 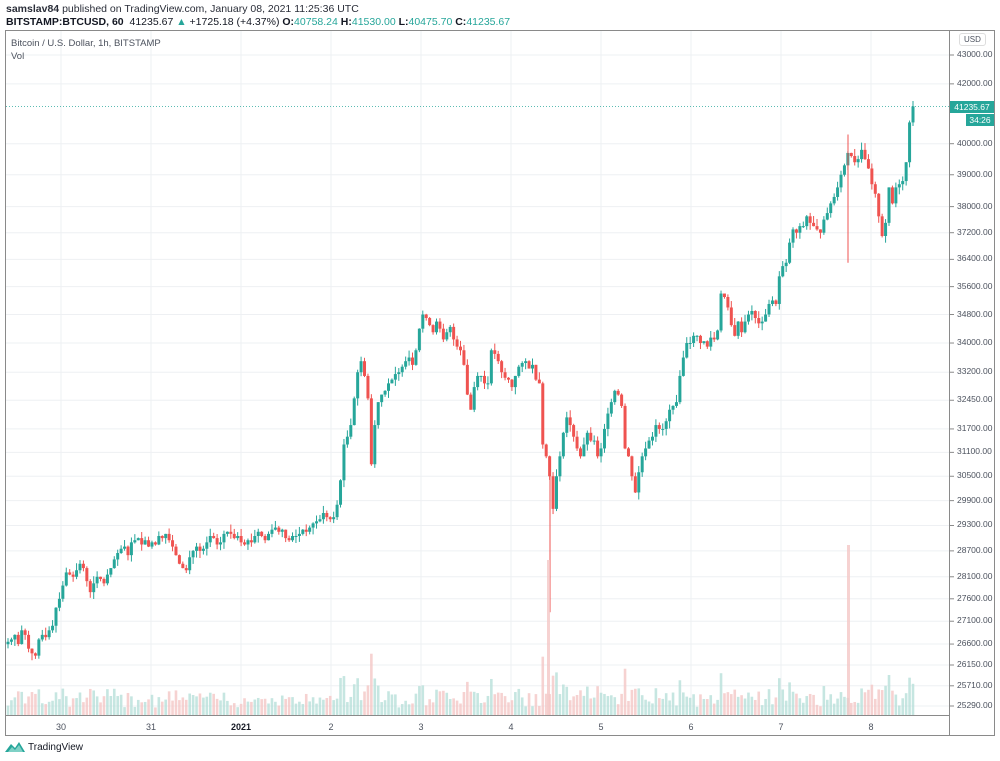 What do you see at coordinates (331, 727) in the screenshot?
I see `time-tick-label: 2` at bounding box center [331, 727].